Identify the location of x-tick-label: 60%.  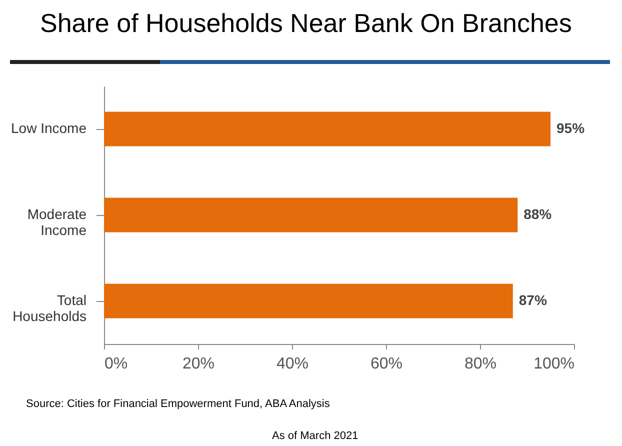
(386, 364).